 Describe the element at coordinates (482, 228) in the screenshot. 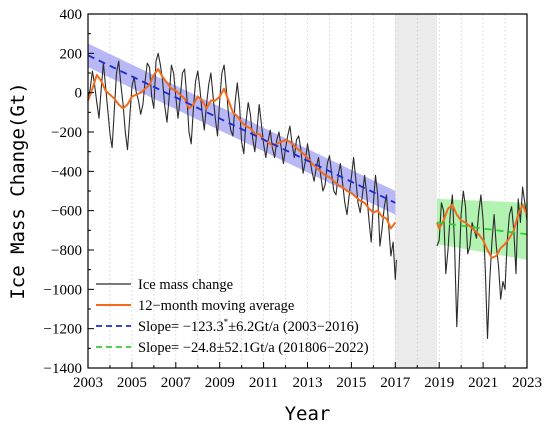

I see `trend-line-2018-2022` at that location.